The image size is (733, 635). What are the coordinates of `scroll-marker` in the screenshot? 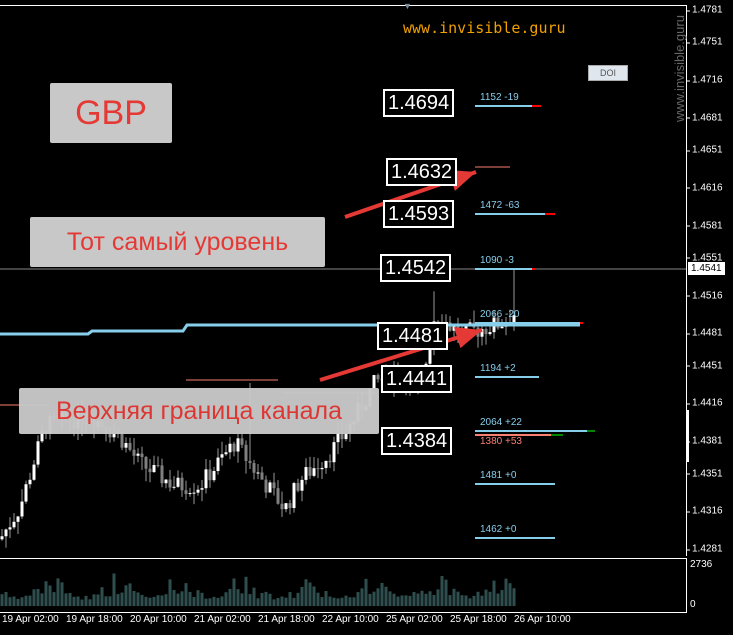 It's located at (687, 436).